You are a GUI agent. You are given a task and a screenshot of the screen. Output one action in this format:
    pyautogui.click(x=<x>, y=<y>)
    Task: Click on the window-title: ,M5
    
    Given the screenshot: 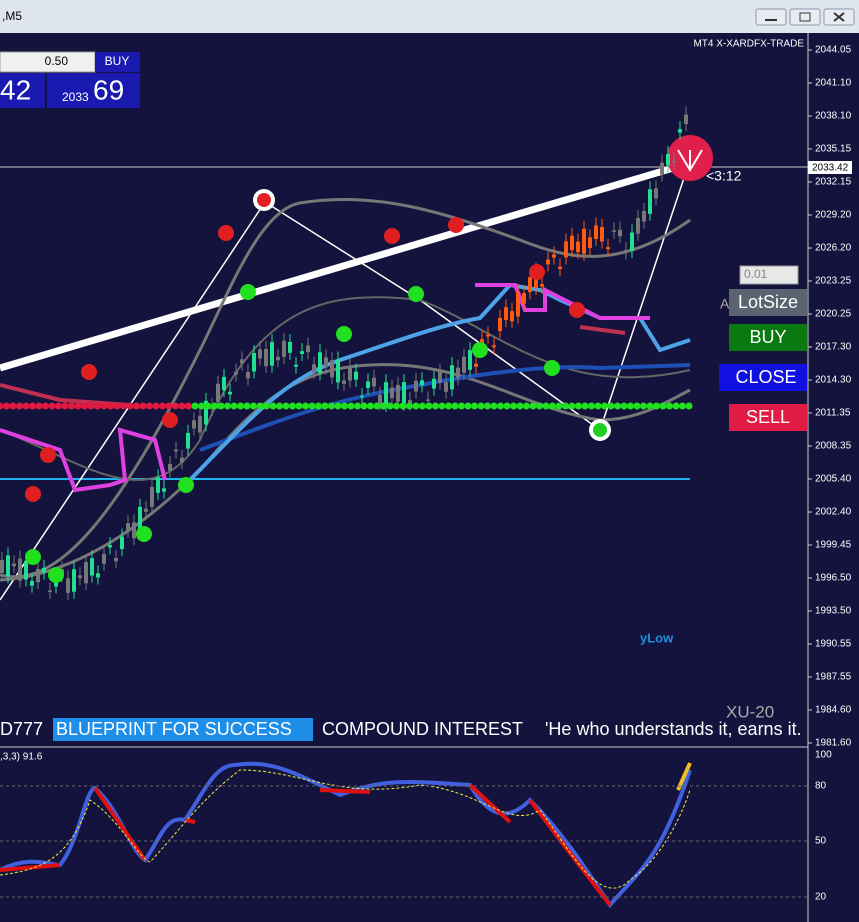 What is the action you would take?
    pyautogui.click(x=12, y=16)
    